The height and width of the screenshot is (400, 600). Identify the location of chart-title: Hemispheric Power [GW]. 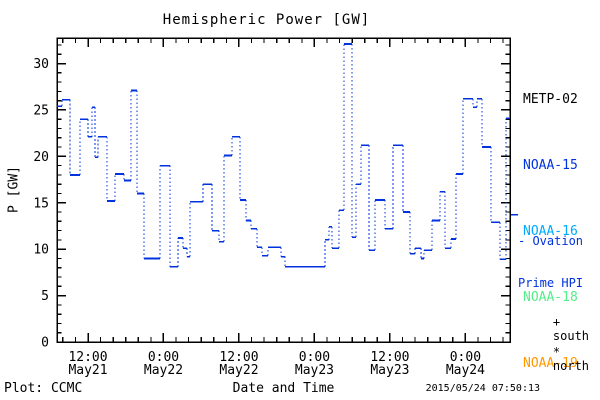
(266, 20).